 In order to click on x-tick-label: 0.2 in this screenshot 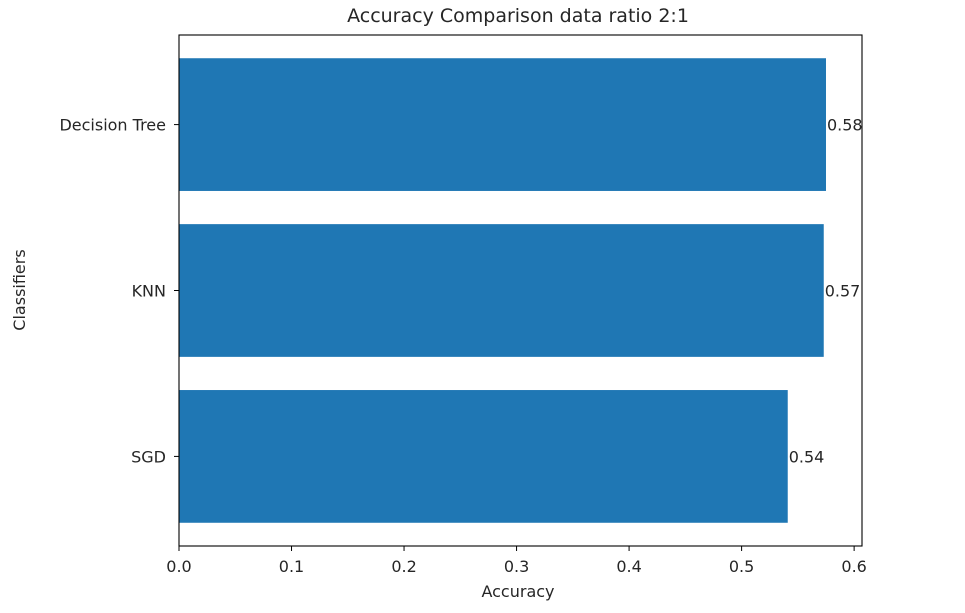, I will do `click(403, 566)`.